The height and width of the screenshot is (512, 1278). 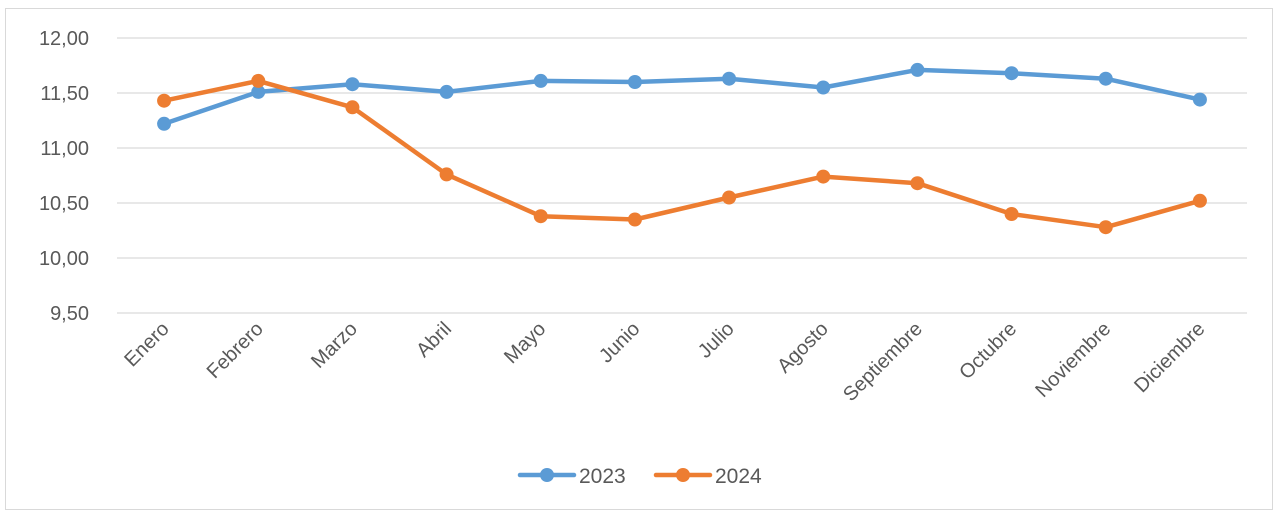 I want to click on y-tick-label: 10,00, so click(x=64, y=259).